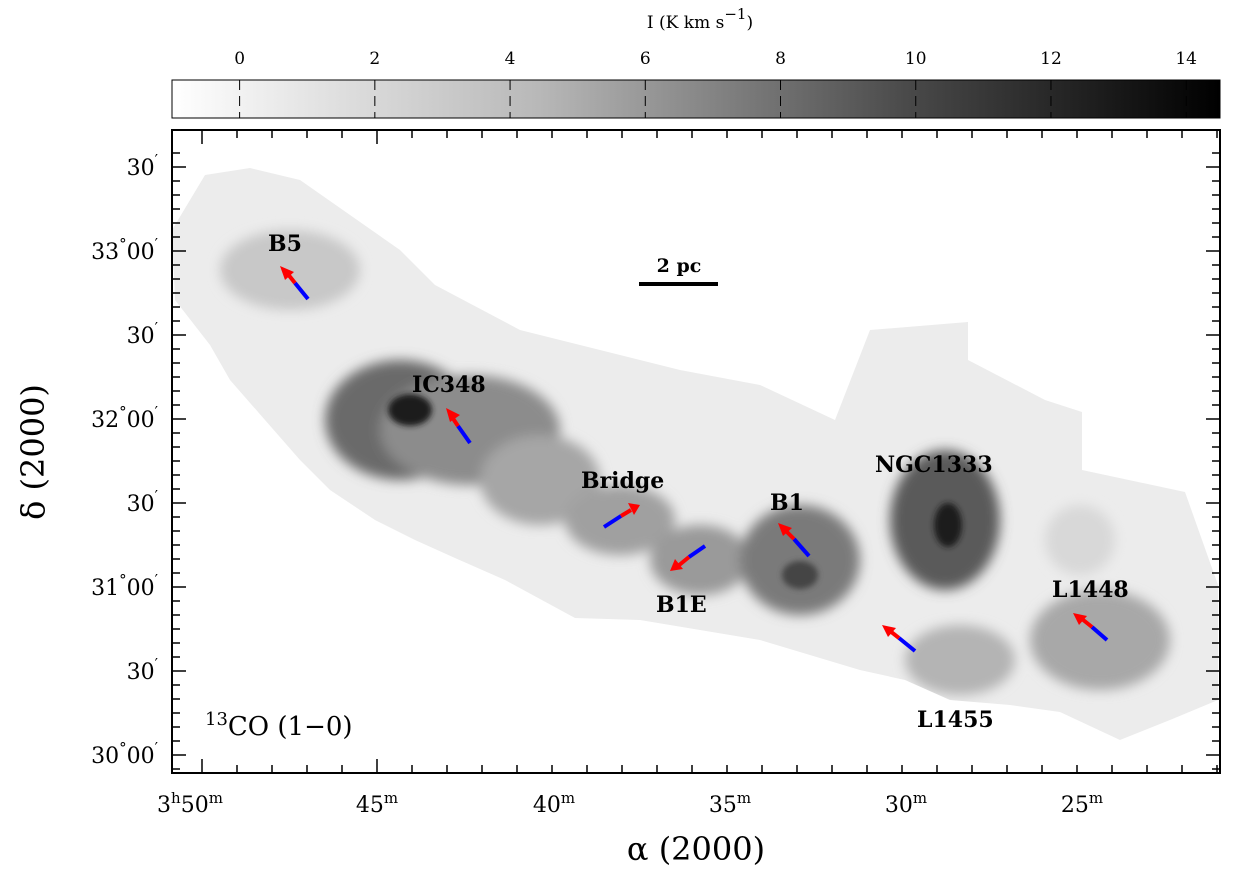 The width and height of the screenshot is (1248, 876). Describe the element at coordinates (906, 803) in the screenshot. I see `x-tick-label: 30m` at that location.